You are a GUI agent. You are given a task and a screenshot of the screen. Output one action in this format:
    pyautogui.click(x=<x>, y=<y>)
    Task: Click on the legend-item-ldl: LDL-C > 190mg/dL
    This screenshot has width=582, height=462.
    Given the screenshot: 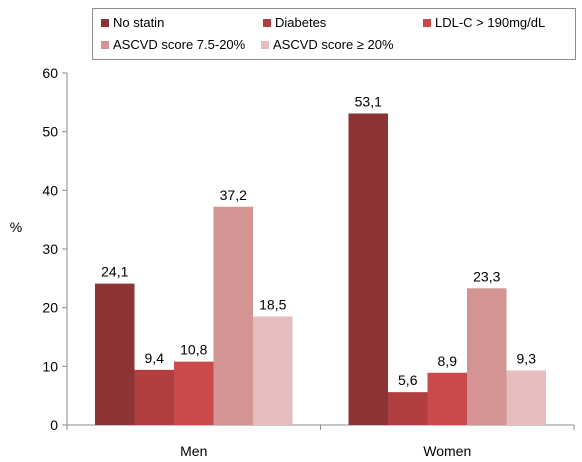 What is the action you would take?
    pyautogui.click(x=484, y=22)
    